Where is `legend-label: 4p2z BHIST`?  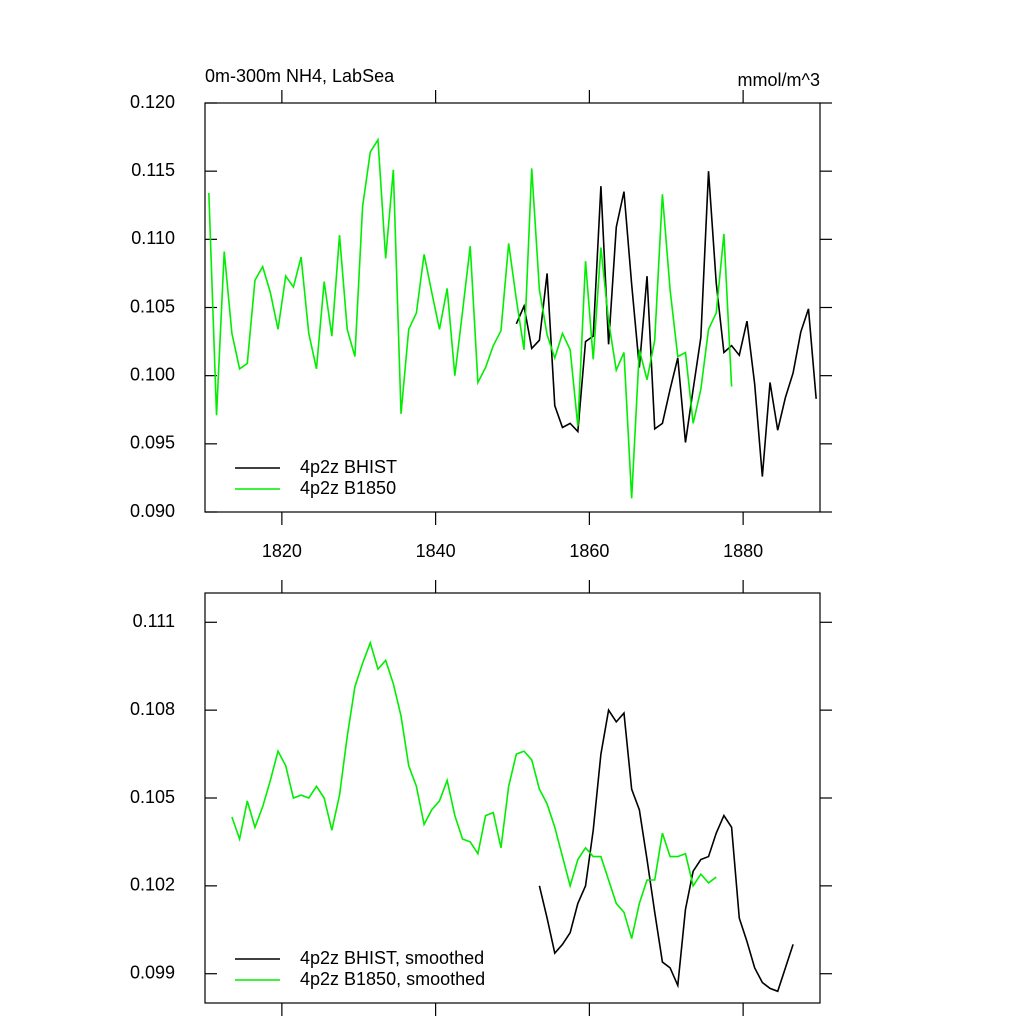
legend-label: 4p2z BHIST is located at coordinates (348, 467).